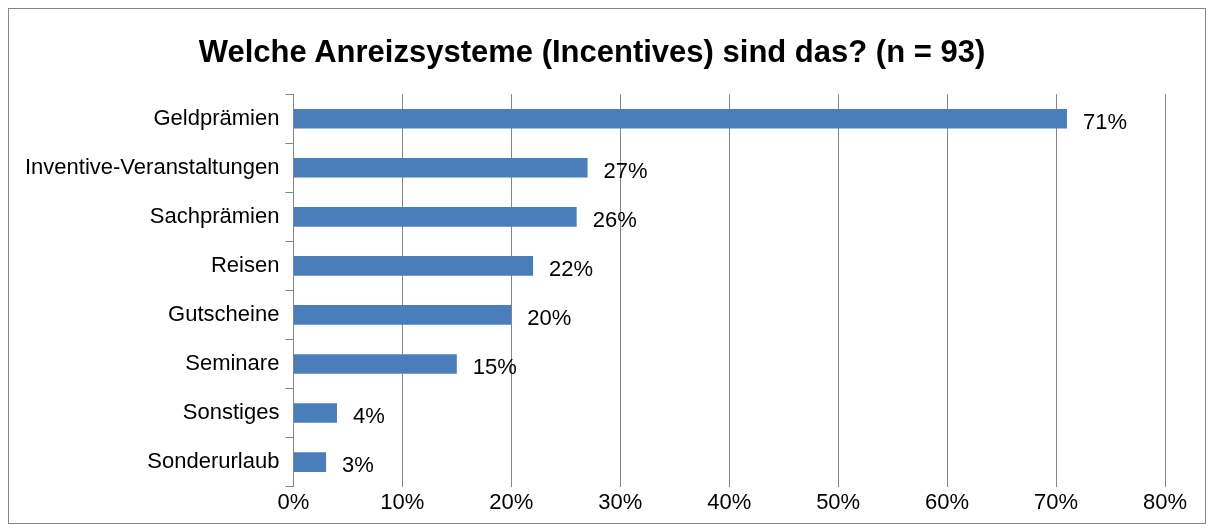  Describe the element at coordinates (511, 501) in the screenshot. I see `x-tick-label: 20%` at that location.